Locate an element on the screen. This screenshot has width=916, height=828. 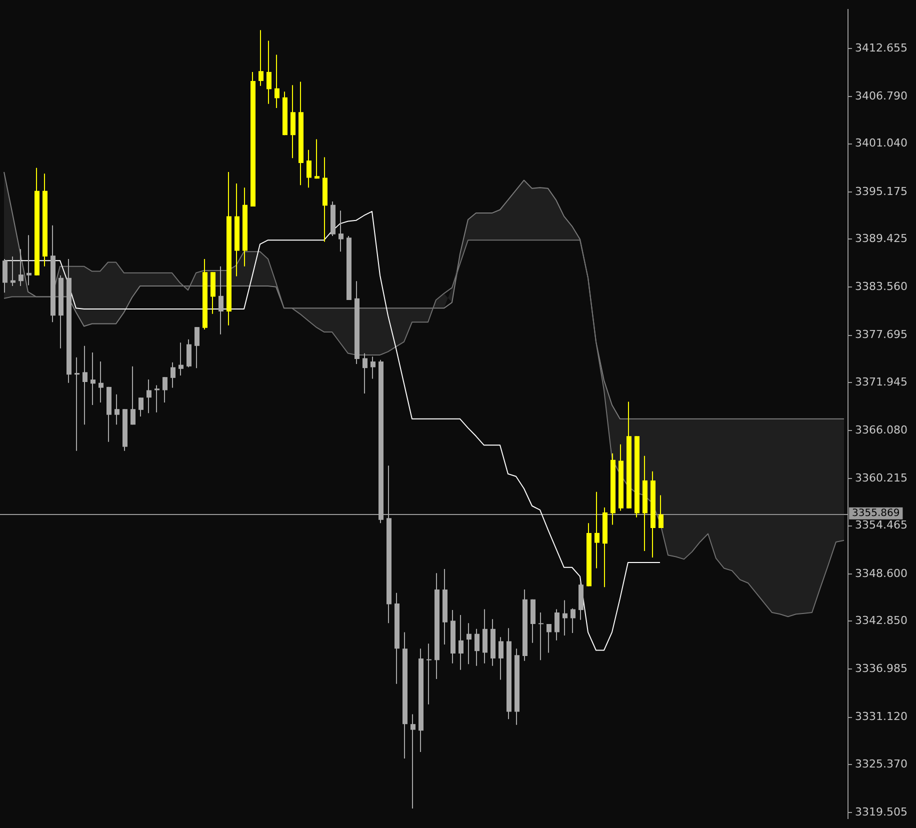
y-tick-label: 3406.790 is located at coordinates (881, 95).